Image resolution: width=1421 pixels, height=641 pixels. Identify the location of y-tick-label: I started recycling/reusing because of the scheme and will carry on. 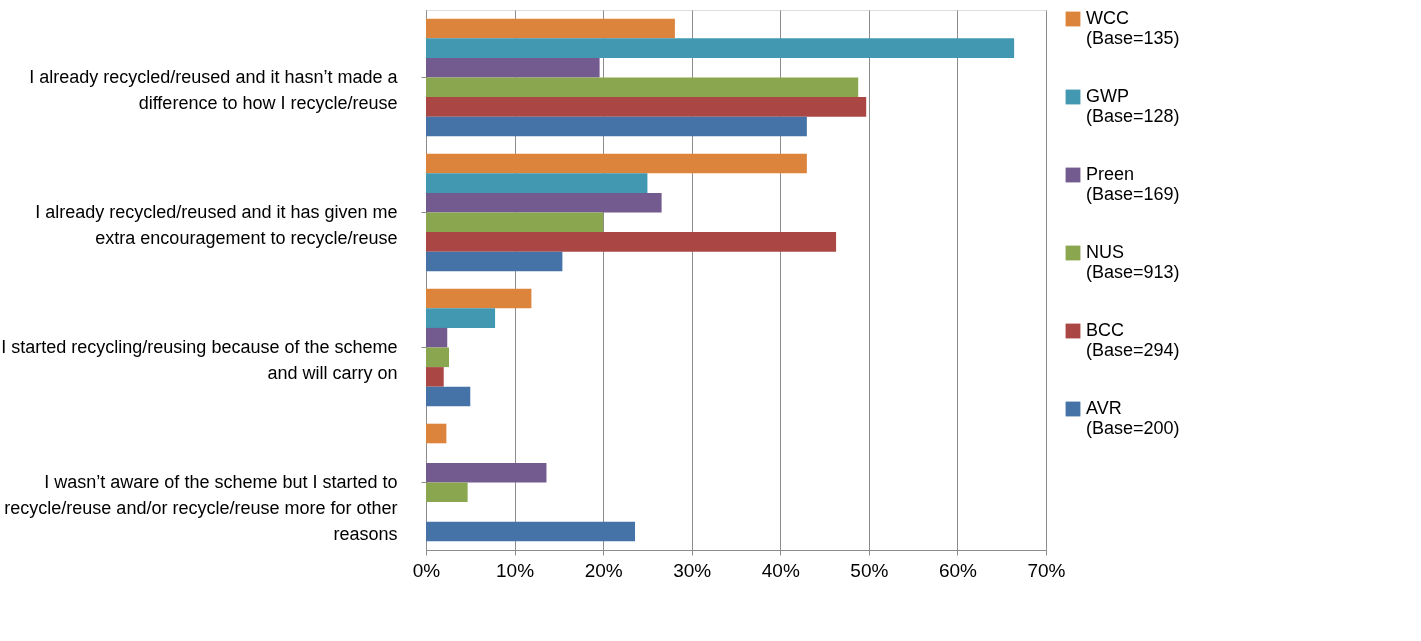
(199, 359).